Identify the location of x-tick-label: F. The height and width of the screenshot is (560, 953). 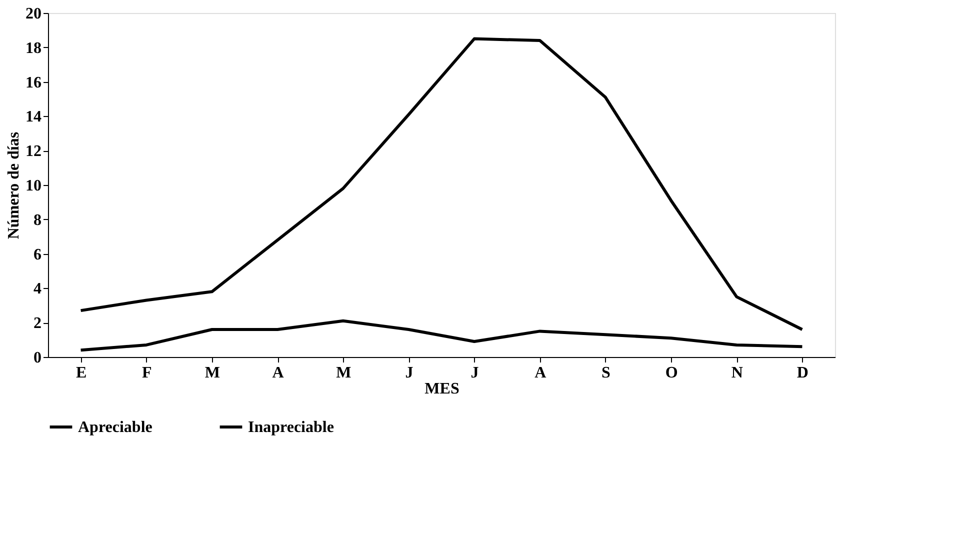
(147, 373).